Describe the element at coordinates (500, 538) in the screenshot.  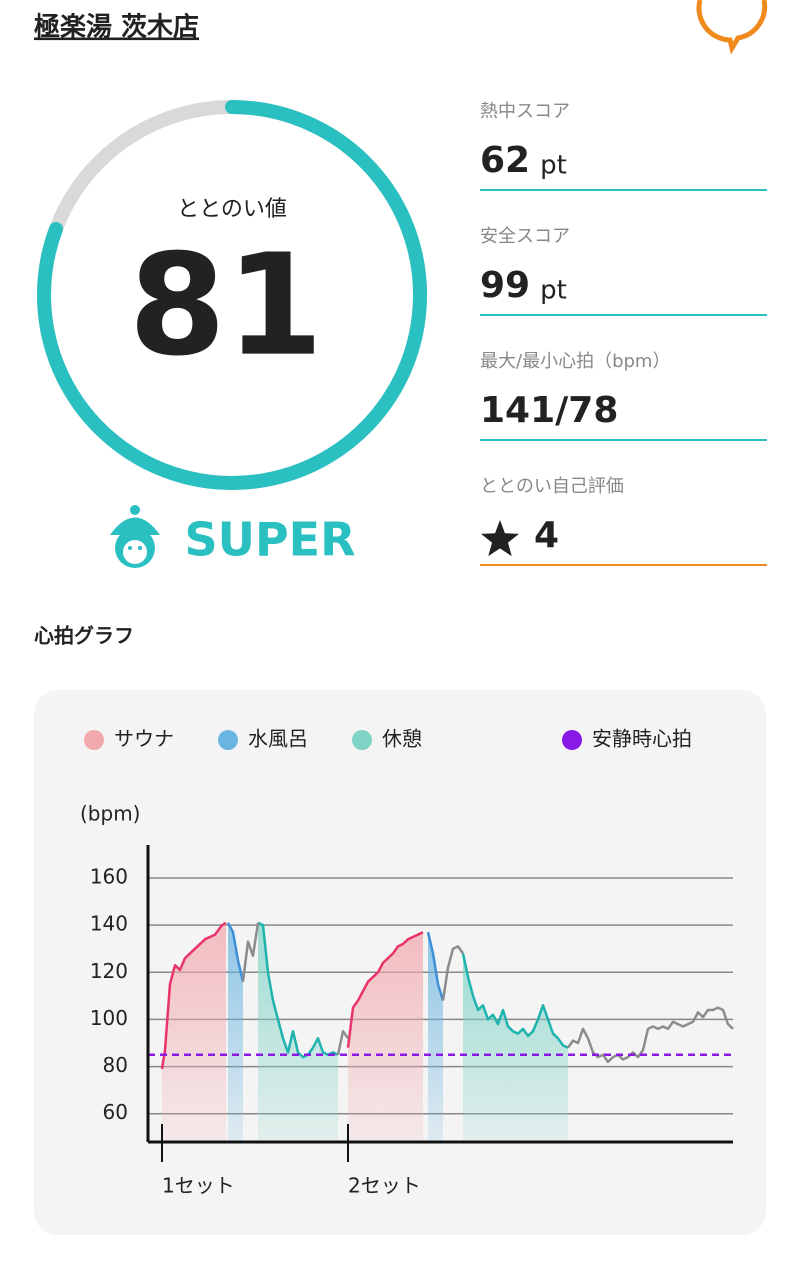
I see `star-icon` at that location.